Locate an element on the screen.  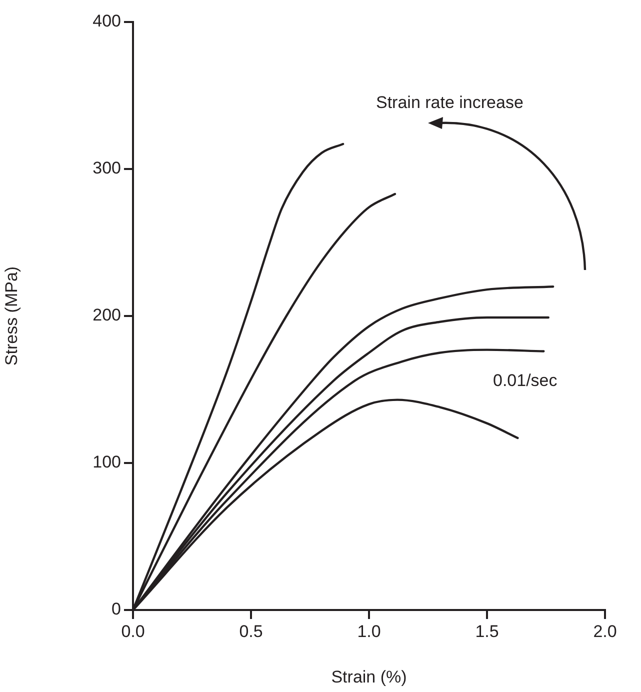
y-tick-label: 0 is located at coordinates (116, 609).